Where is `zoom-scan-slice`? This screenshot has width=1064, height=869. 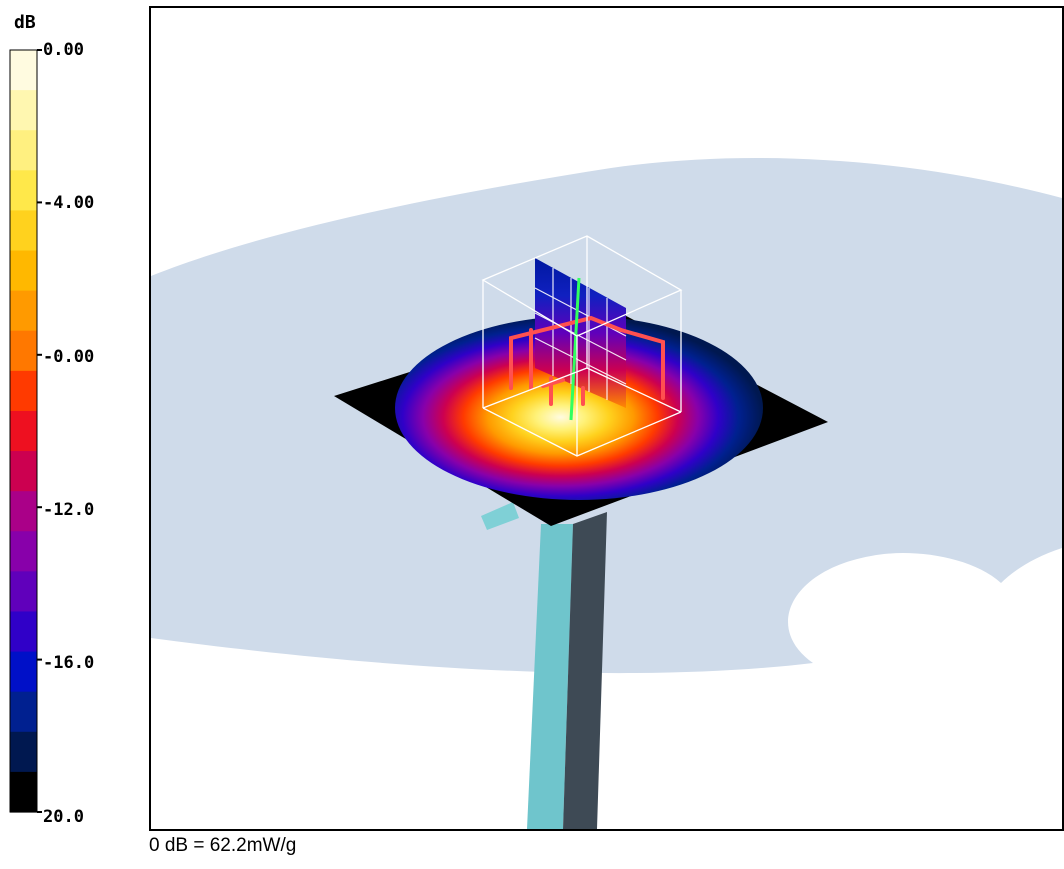
zoom-scan-slice is located at coordinates (580, 333).